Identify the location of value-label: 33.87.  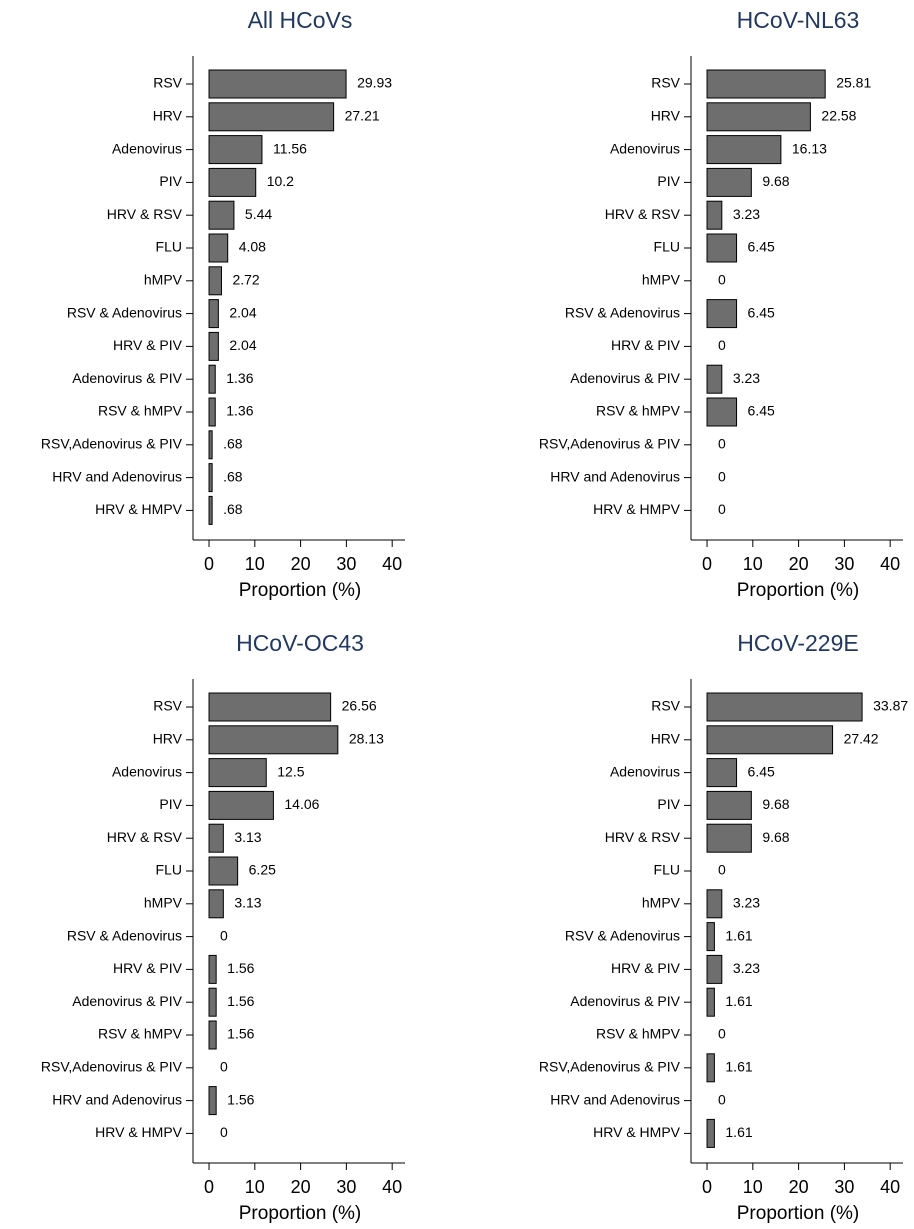
(890, 706).